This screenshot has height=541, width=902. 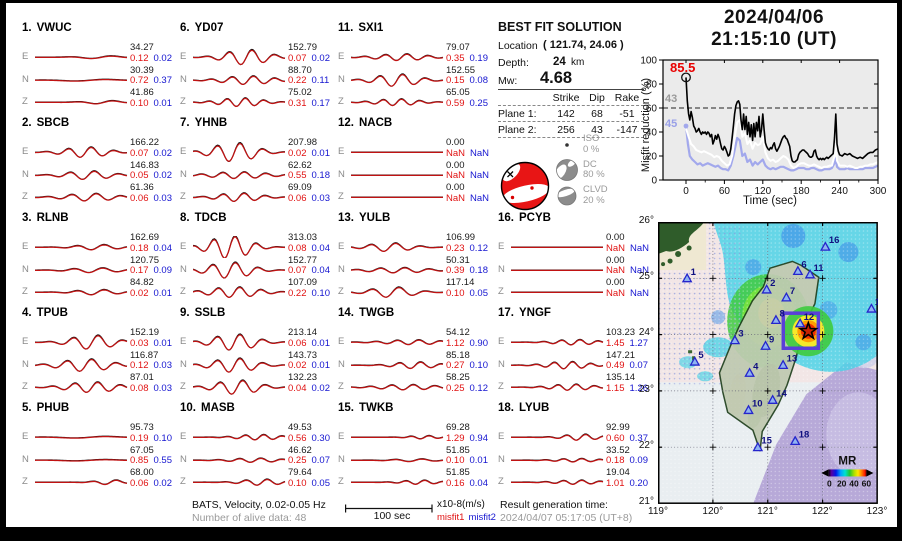 I want to click on trace-amplitude: 146.83, so click(x=145, y=165).